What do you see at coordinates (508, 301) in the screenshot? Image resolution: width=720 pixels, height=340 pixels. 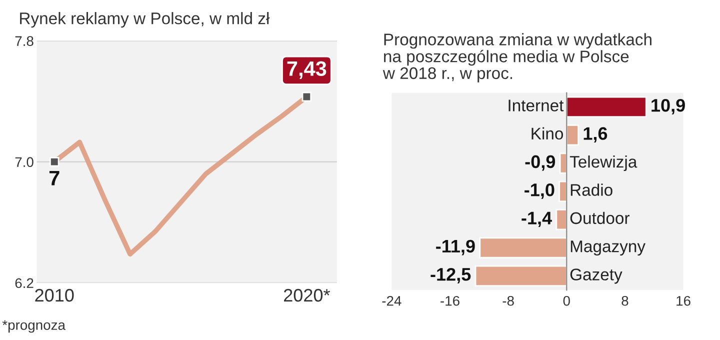 I see `x-tick-label: -8` at bounding box center [508, 301].